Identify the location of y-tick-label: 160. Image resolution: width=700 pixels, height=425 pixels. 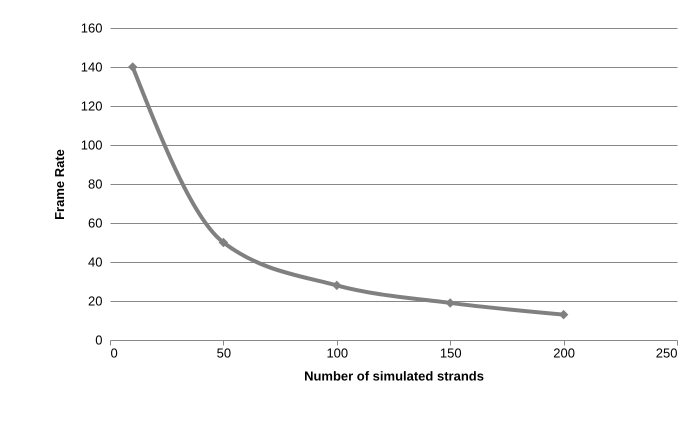
(91, 28).